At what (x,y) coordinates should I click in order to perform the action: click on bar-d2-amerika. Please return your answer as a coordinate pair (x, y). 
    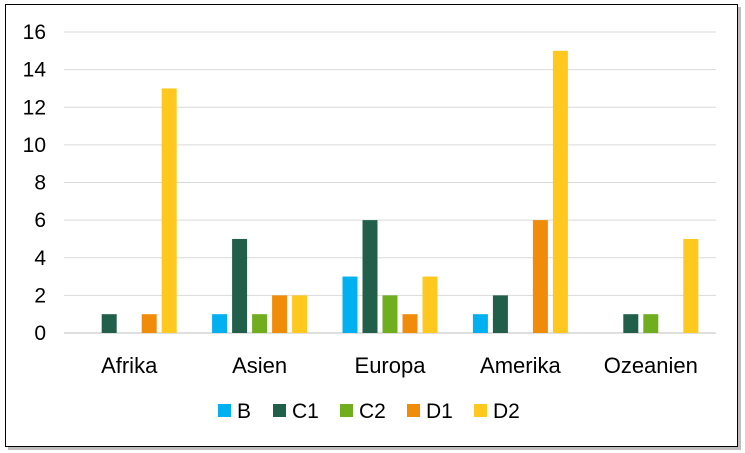
    Looking at the image, I should click on (560, 191).